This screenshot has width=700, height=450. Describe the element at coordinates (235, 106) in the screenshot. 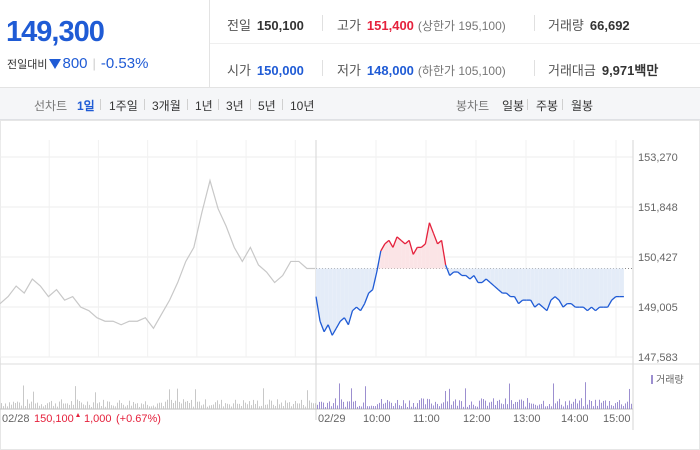

I see `tab-3year: 3년` at that location.